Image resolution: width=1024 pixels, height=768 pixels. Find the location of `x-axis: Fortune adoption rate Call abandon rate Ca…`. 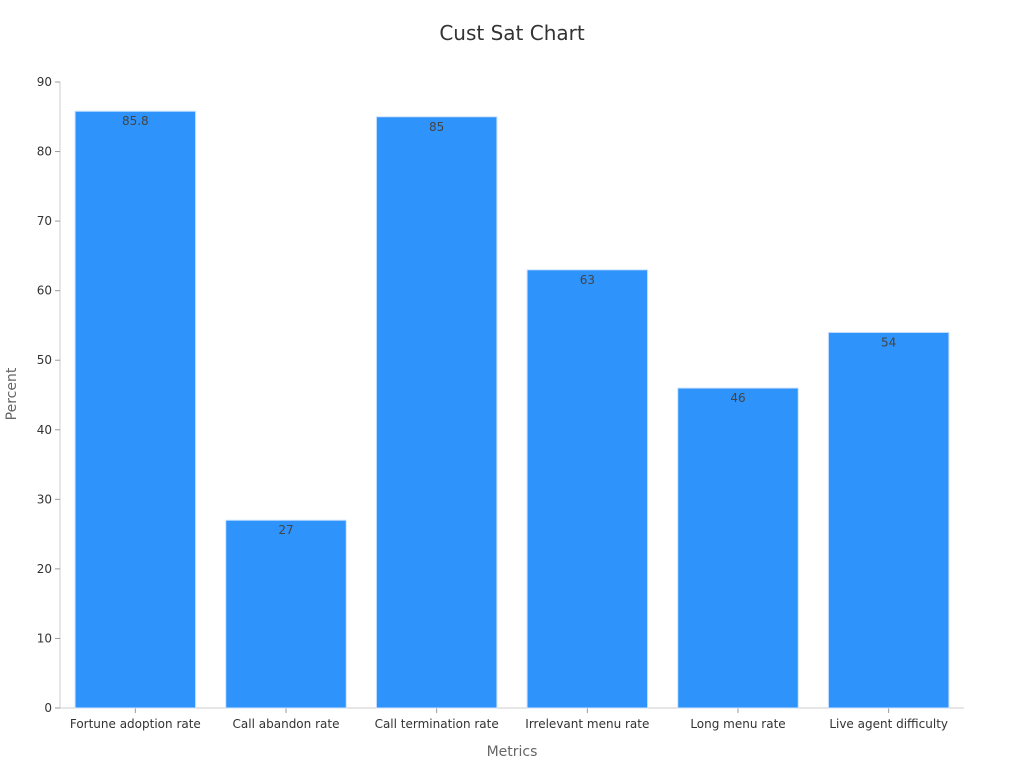

x-axis: Fortune adoption rate Call abandon rate Ca… is located at coordinates (512, 719).